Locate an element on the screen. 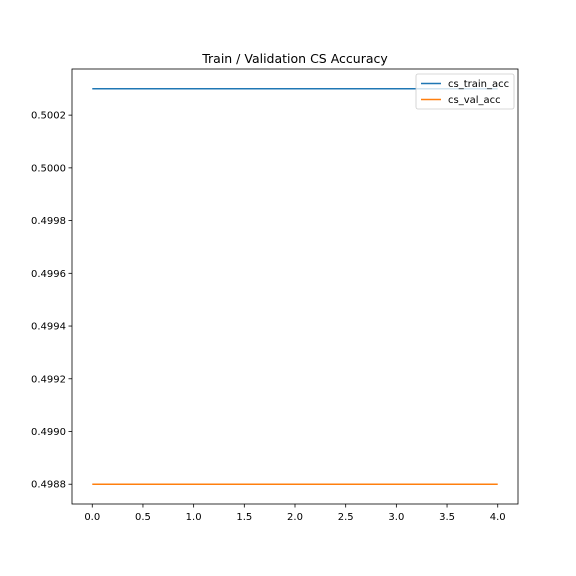  legend: cs_train_acc cs_val_acc is located at coordinates (465, 91).